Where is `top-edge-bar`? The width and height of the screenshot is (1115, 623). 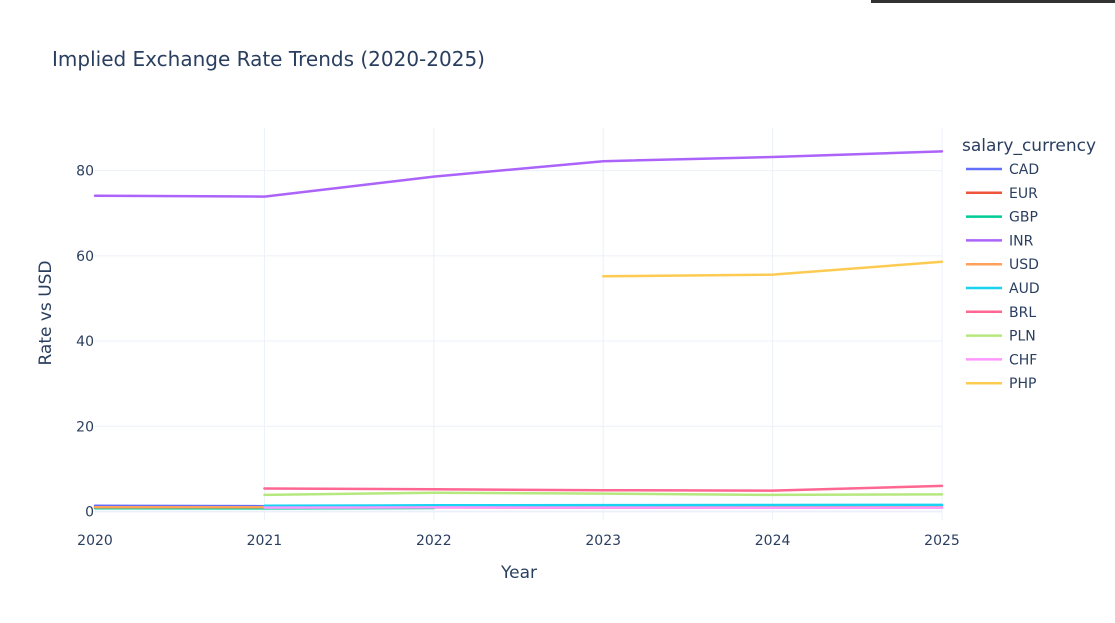 top-edge-bar is located at coordinates (993, 1).